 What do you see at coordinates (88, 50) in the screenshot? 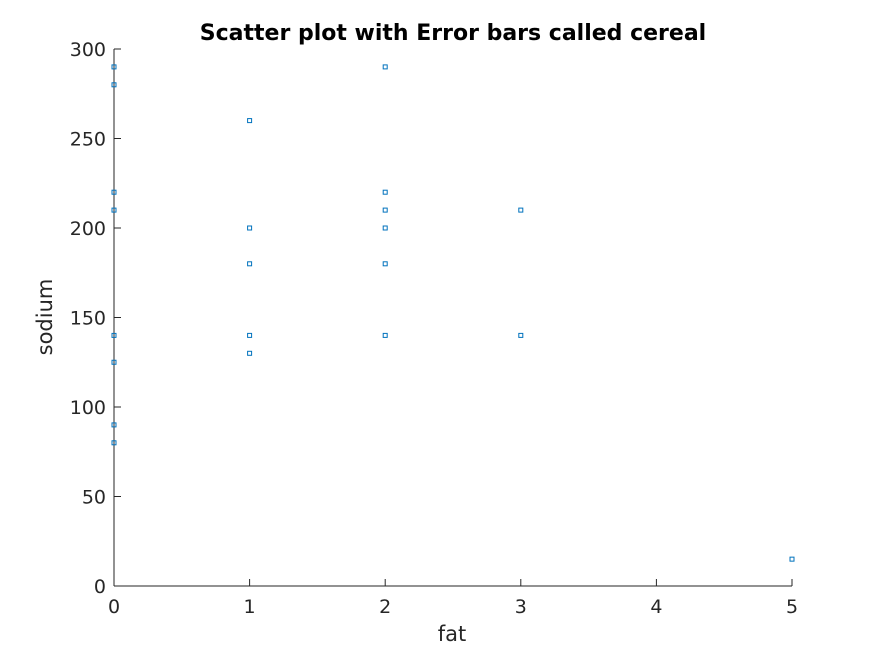
I see `y-tick-label: 300` at bounding box center [88, 50].